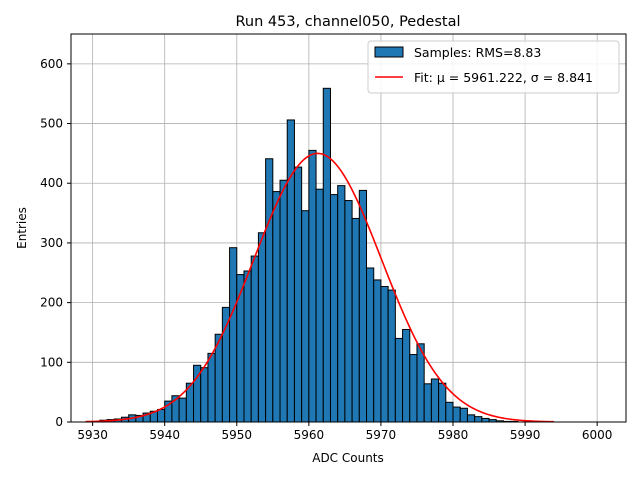 The width and height of the screenshot is (640, 480). Describe the element at coordinates (51, 303) in the screenshot. I see `y-tick-label: 200` at that location.